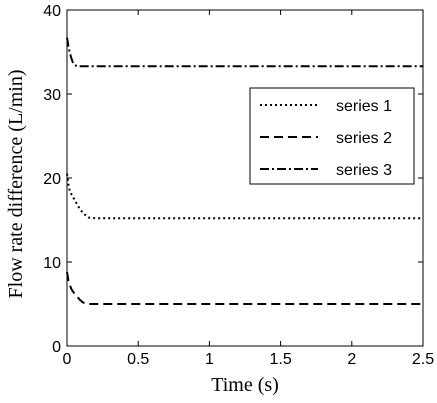 This screenshot has height=403, width=437. What do you see at coordinates (280, 359) in the screenshot?
I see `x-tick-label: 1.5` at bounding box center [280, 359].